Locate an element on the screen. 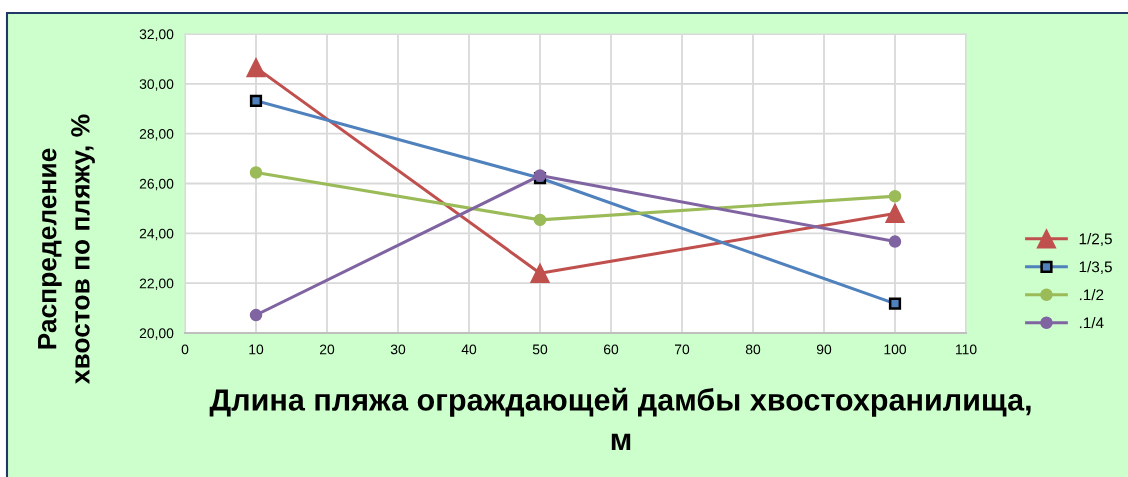 The height and width of the screenshot is (477, 1128). x-tick-label: 60 is located at coordinates (611, 349).